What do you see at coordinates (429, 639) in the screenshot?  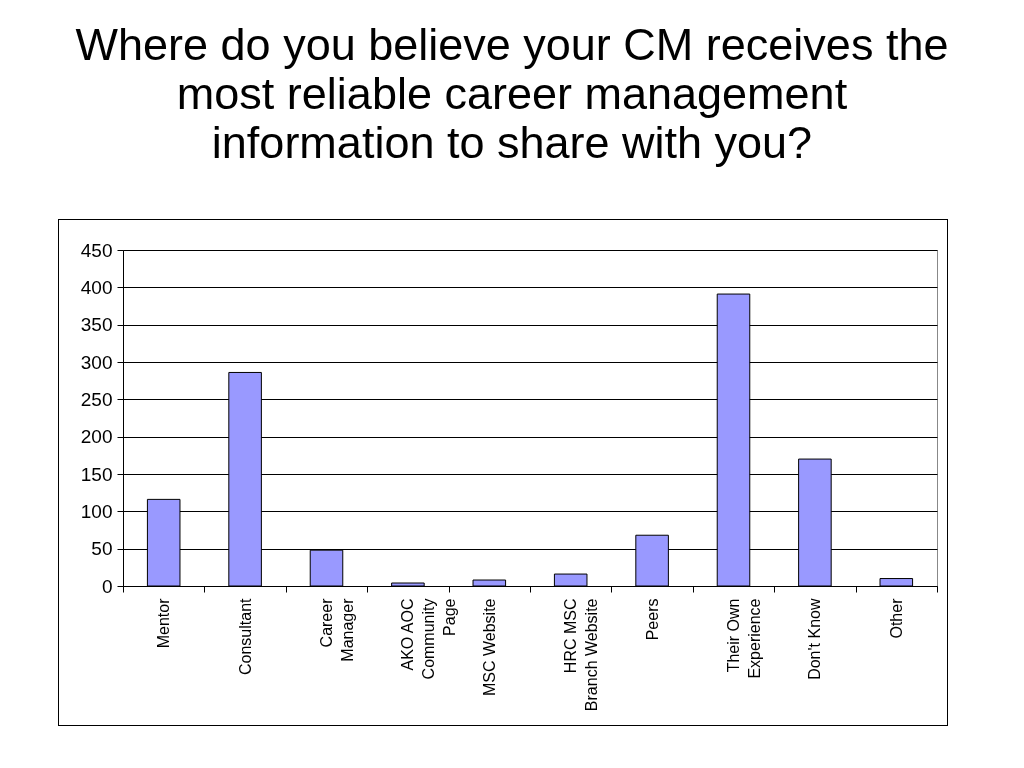 I see `x-tick-label: AKO AOC Community Page` at bounding box center [429, 639].